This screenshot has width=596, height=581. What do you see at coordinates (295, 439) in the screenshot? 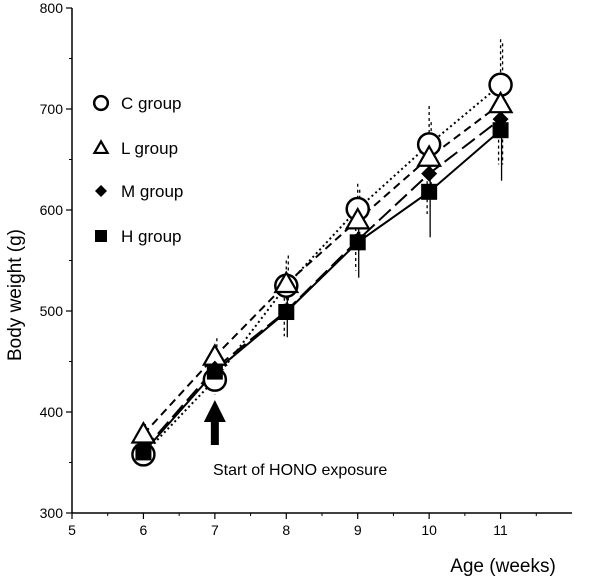
I see `annotation: Start of HONO exposure` at bounding box center [295, 439].